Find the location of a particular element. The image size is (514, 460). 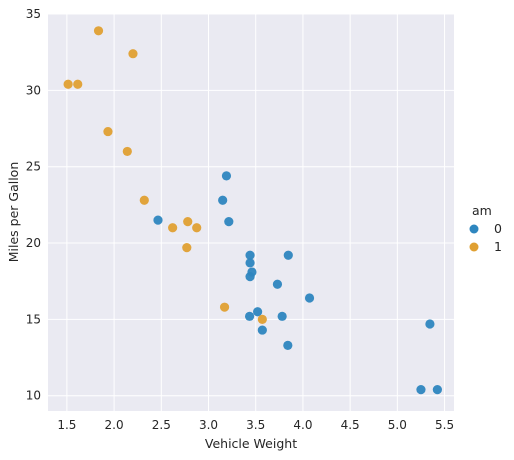

x-tick-label: 4.0 is located at coordinates (302, 425).